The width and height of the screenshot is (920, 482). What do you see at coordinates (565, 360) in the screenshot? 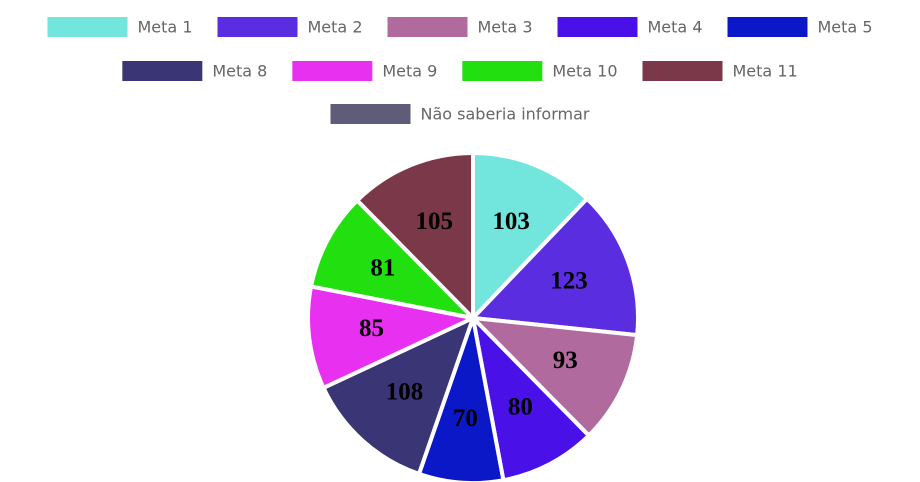
I see `data-label: 93` at bounding box center [565, 360].